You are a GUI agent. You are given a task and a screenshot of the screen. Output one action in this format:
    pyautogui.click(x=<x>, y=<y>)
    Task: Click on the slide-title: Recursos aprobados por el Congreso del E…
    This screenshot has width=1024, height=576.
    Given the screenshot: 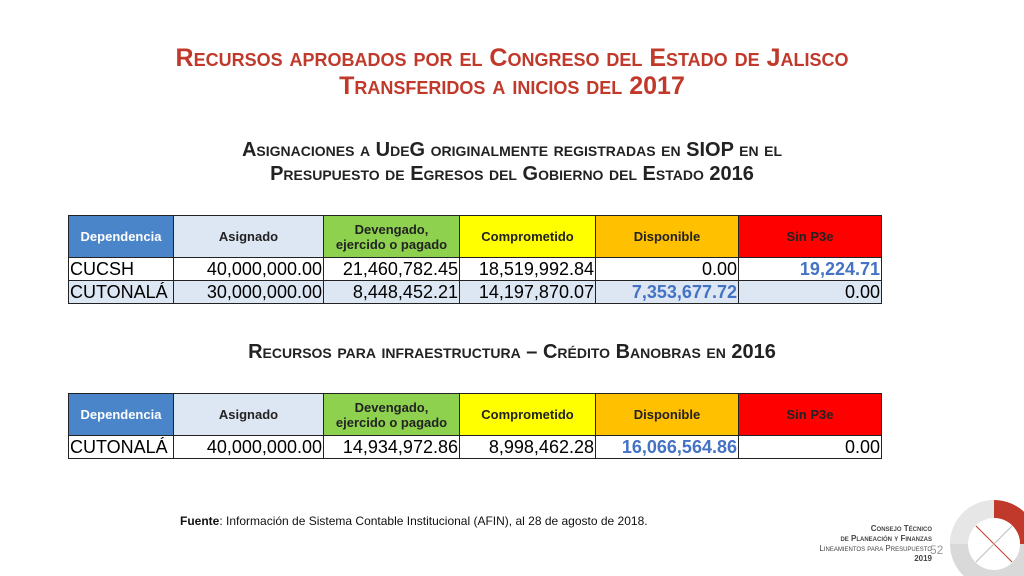 What is the action you would take?
    pyautogui.click(x=512, y=72)
    